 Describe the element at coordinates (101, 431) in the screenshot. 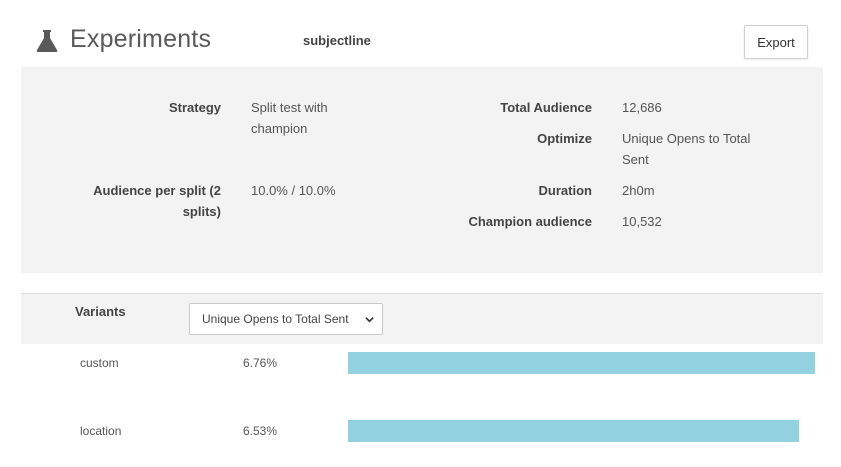

I see `variant-name: location` at that location.